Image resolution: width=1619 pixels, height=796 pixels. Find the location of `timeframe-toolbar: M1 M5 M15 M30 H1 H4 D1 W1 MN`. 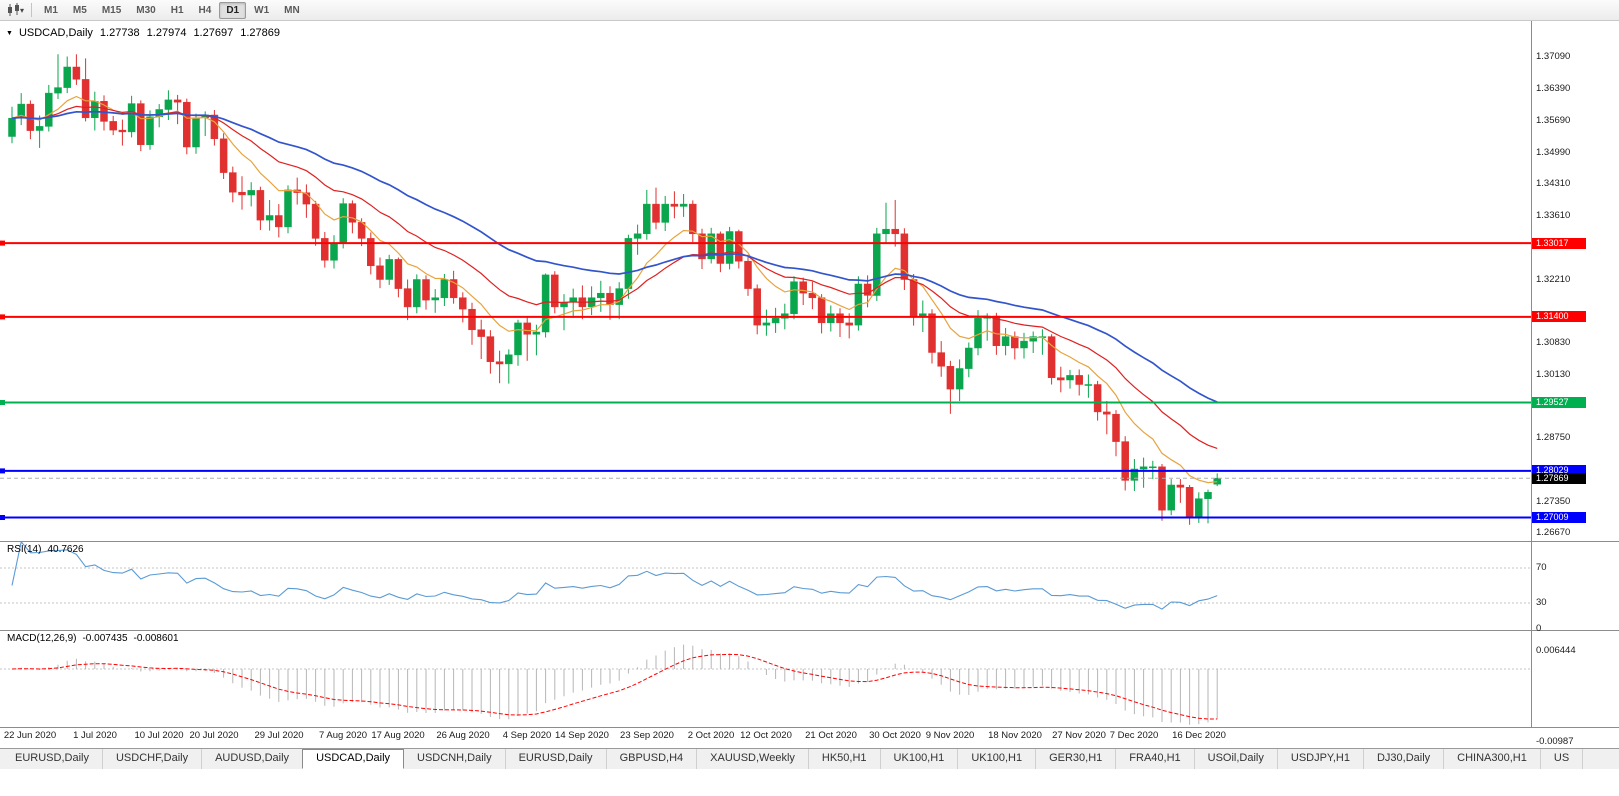

timeframe-toolbar: M1 M5 M15 M30 H1 H4 D1 W1 MN is located at coordinates (172, 10).